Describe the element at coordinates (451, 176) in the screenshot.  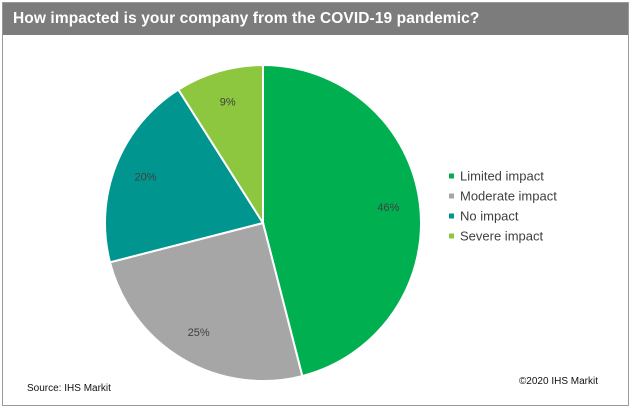
I see `legend-swatch-limited-impact` at that location.